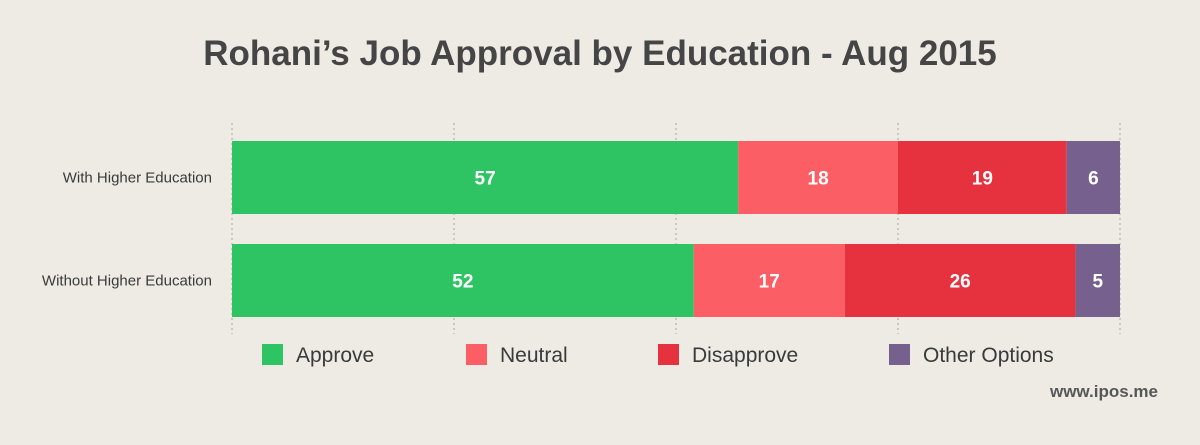 The width and height of the screenshot is (1200, 445). I want to click on legend-label: Neutral, so click(534, 355).